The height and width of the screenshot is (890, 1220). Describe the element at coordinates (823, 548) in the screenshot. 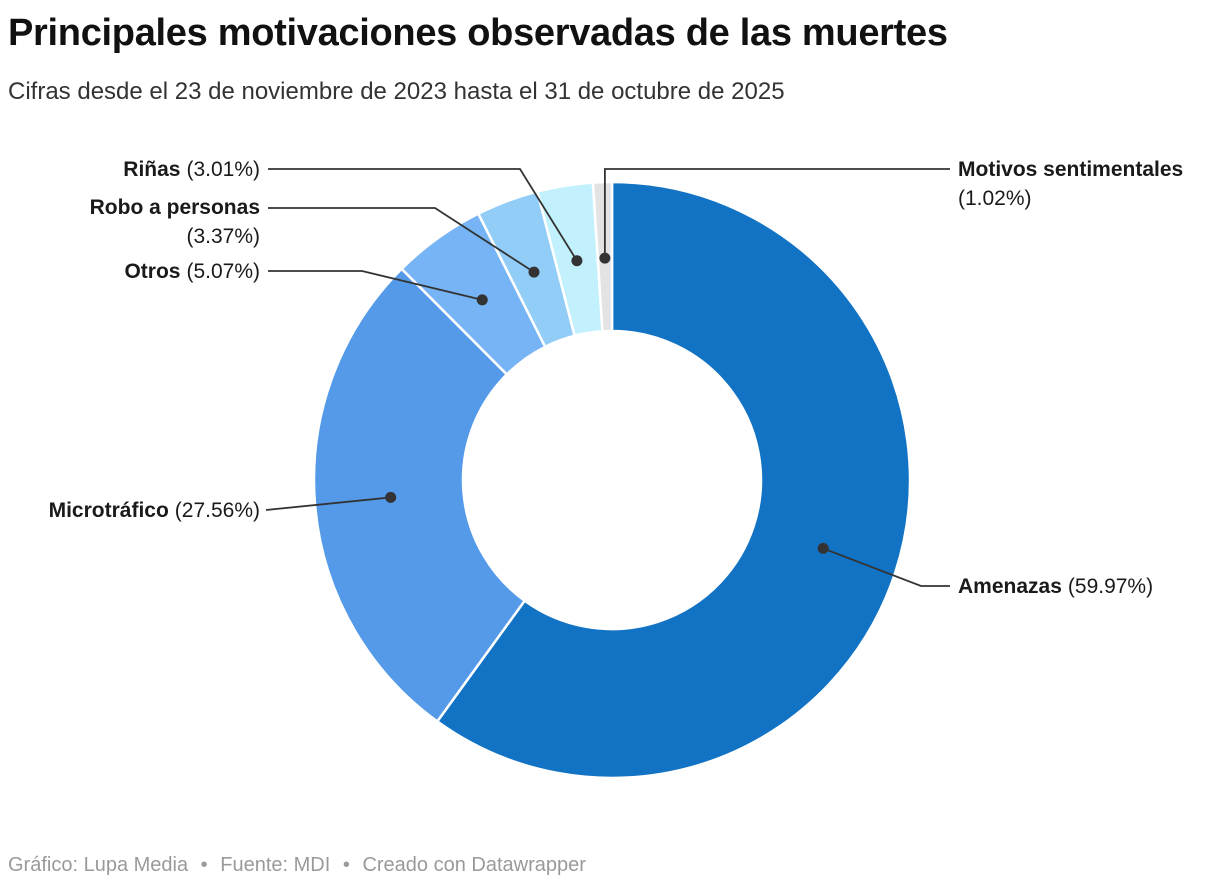

I see `leader-dot-amenazas` at that location.